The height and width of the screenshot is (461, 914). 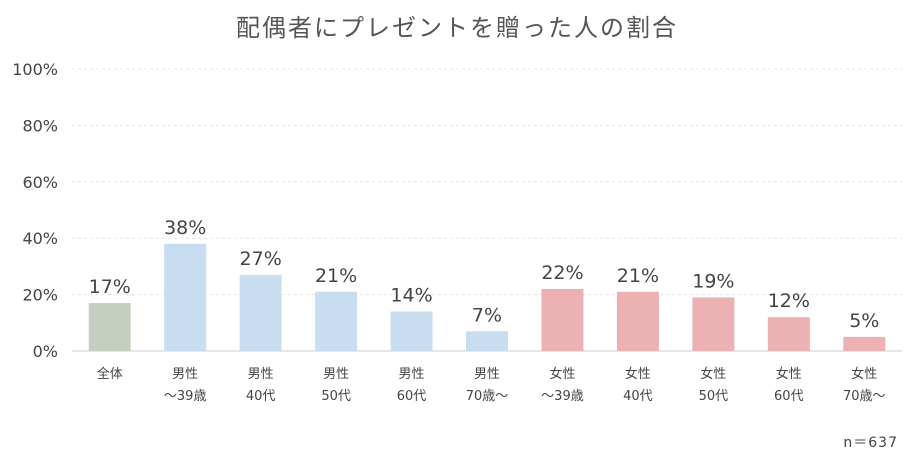 I want to click on sample-size-note: n＝637, so click(x=870, y=443).